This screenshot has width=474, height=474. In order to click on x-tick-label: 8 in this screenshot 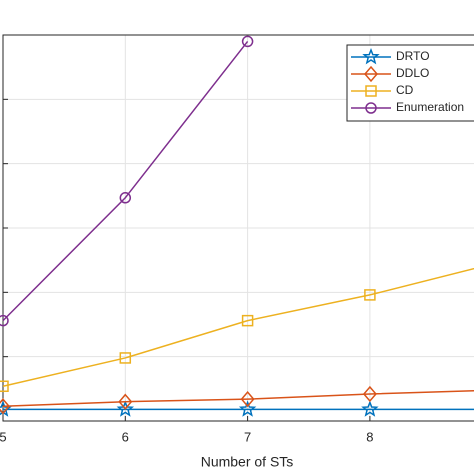, I will do `click(369, 436)`.